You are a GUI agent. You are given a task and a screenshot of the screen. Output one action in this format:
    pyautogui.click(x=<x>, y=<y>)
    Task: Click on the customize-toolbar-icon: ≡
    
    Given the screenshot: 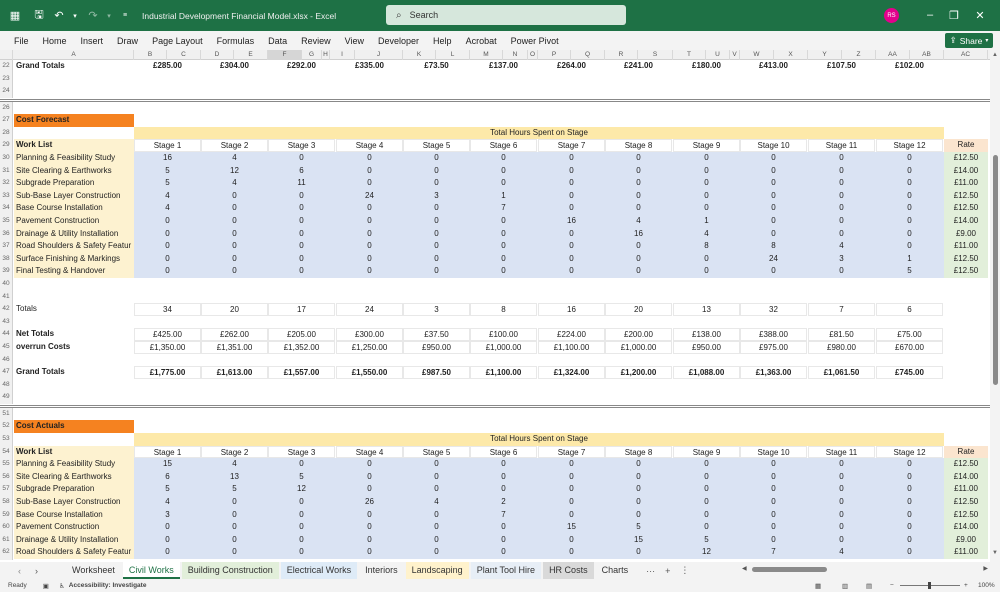 What is the action you would take?
    pyautogui.click(x=125, y=15)
    